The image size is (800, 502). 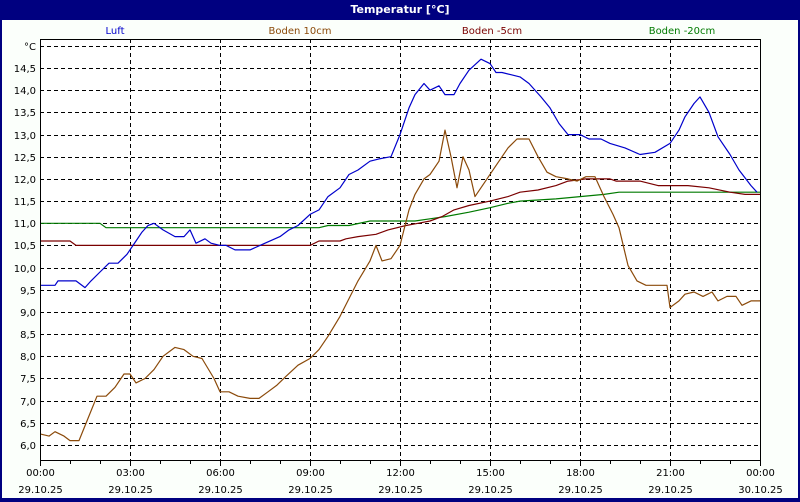 I want to click on y-tick-label: 9,5, so click(x=28, y=291).